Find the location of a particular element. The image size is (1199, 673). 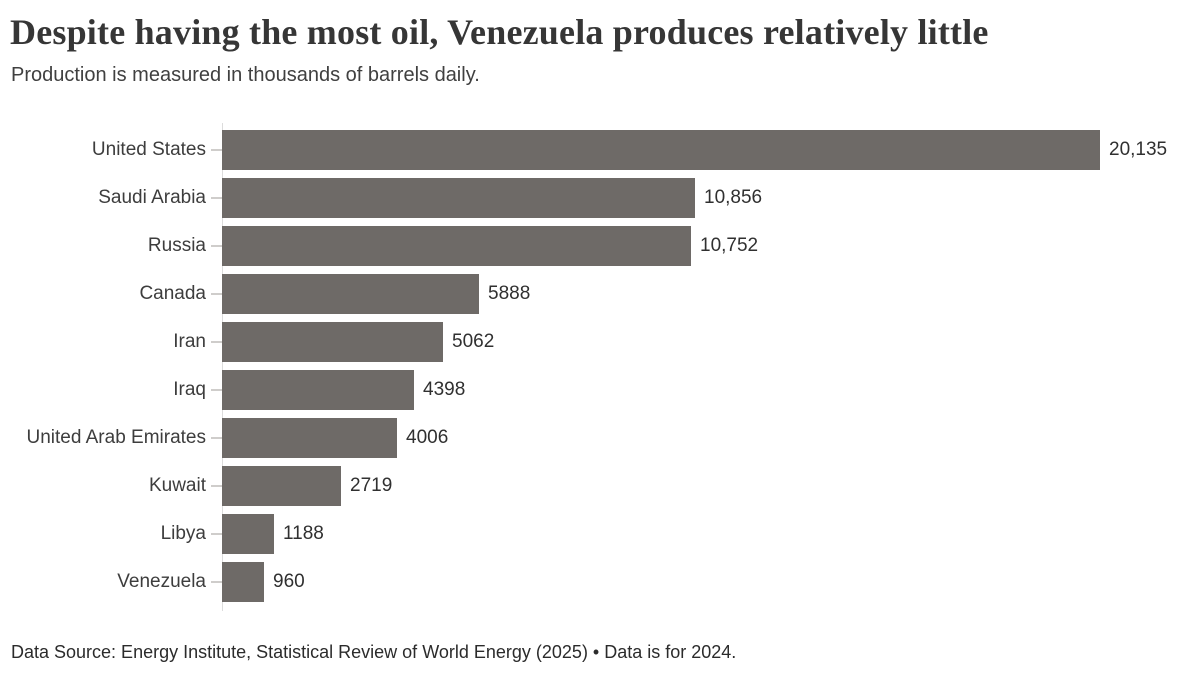

category-label: United Arab Emirates is located at coordinates (116, 438).